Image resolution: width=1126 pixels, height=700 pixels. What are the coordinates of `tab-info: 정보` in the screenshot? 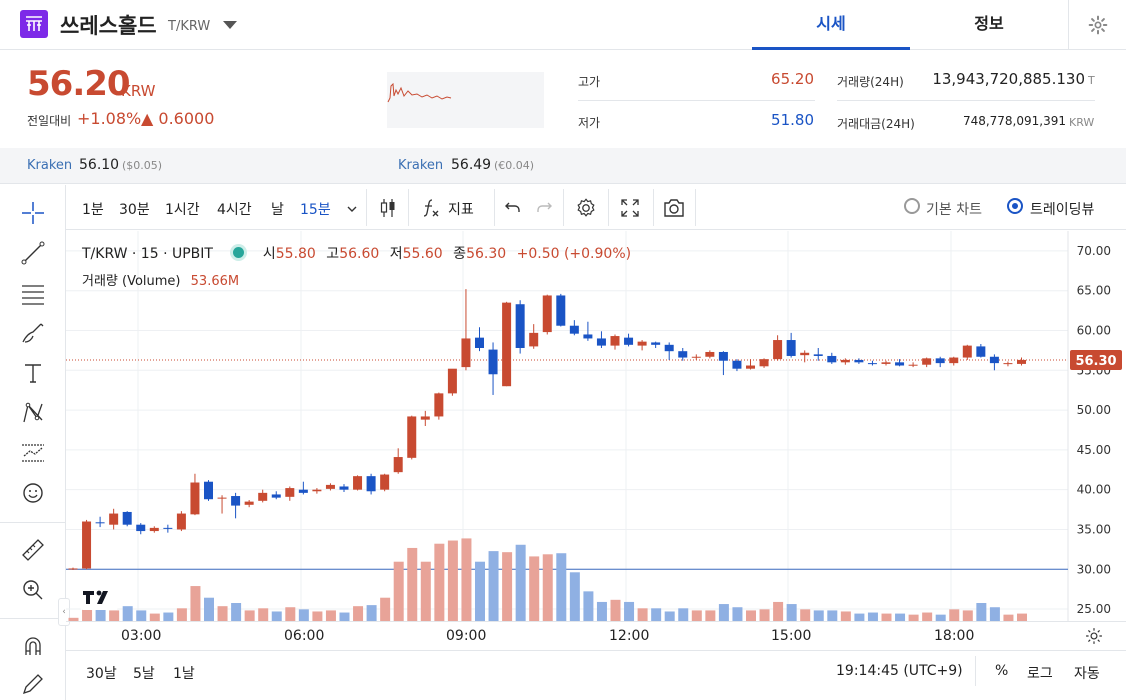 It's located at (989, 23).